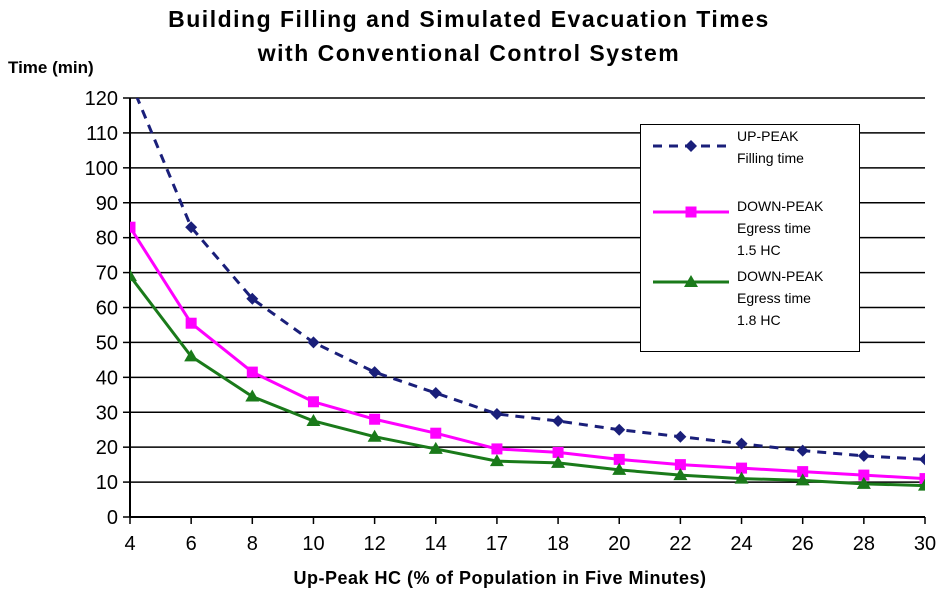 The image size is (938, 597). Describe the element at coordinates (497, 544) in the screenshot. I see `x-tick-label: 17` at that location.